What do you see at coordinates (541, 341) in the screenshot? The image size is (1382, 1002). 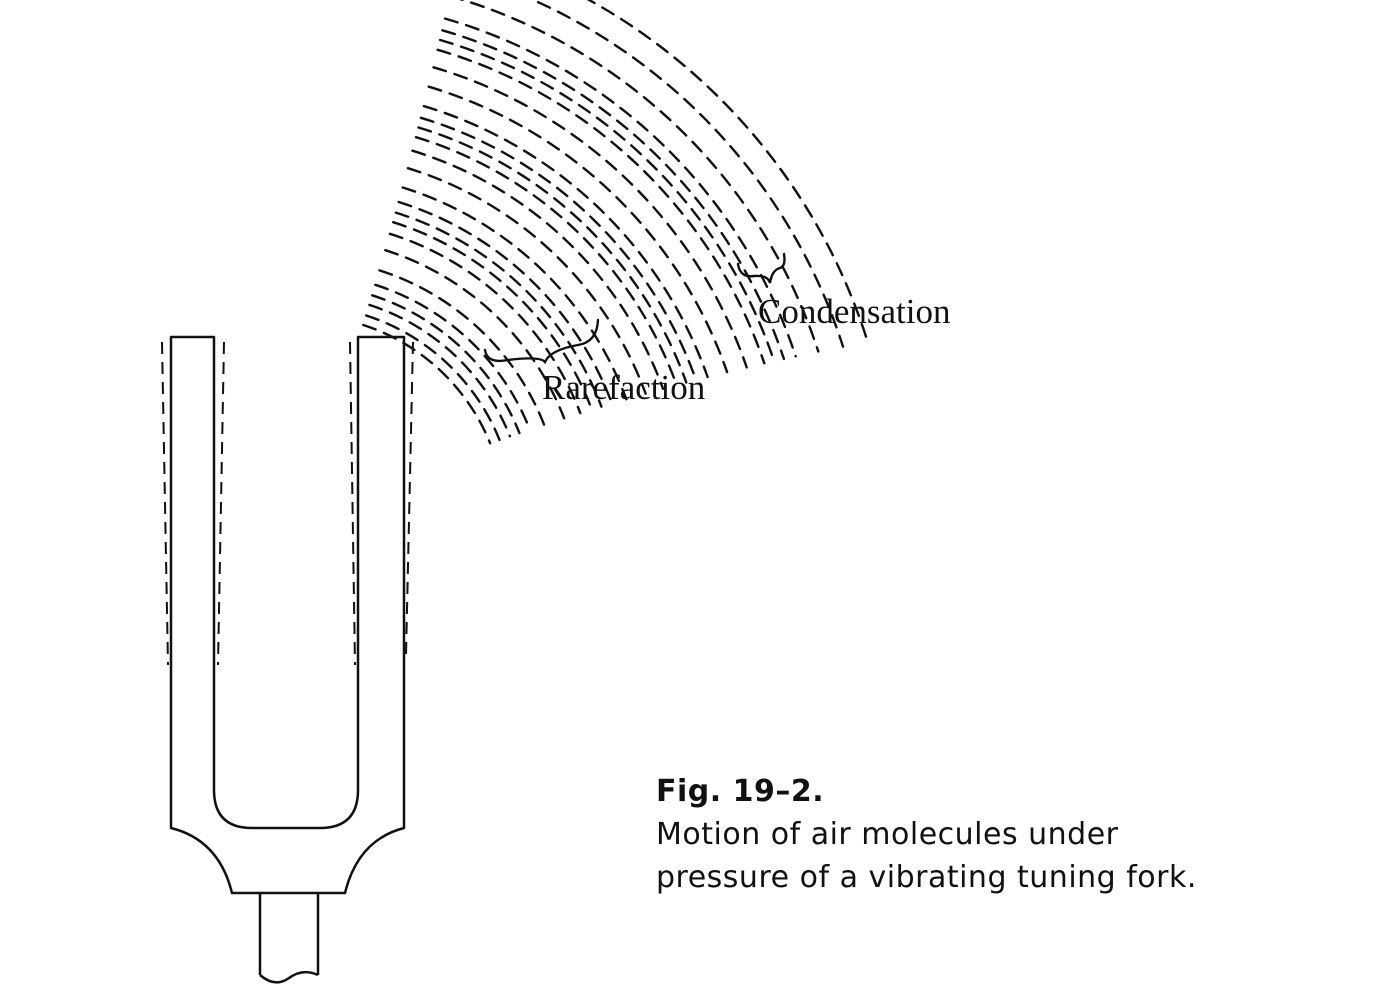 I see `rarefaction-bracket` at bounding box center [541, 341].